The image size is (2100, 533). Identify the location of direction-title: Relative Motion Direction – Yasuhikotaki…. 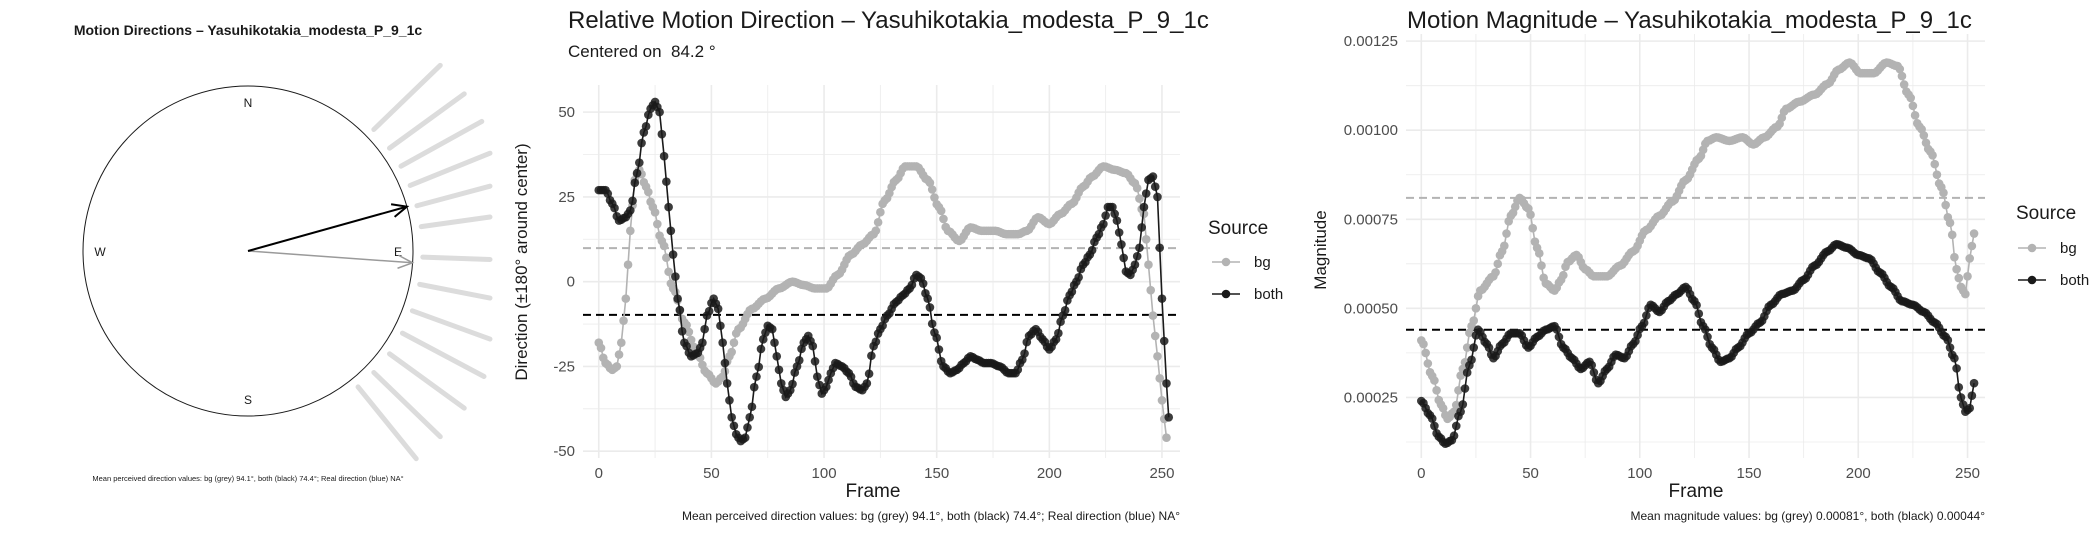
(888, 20).